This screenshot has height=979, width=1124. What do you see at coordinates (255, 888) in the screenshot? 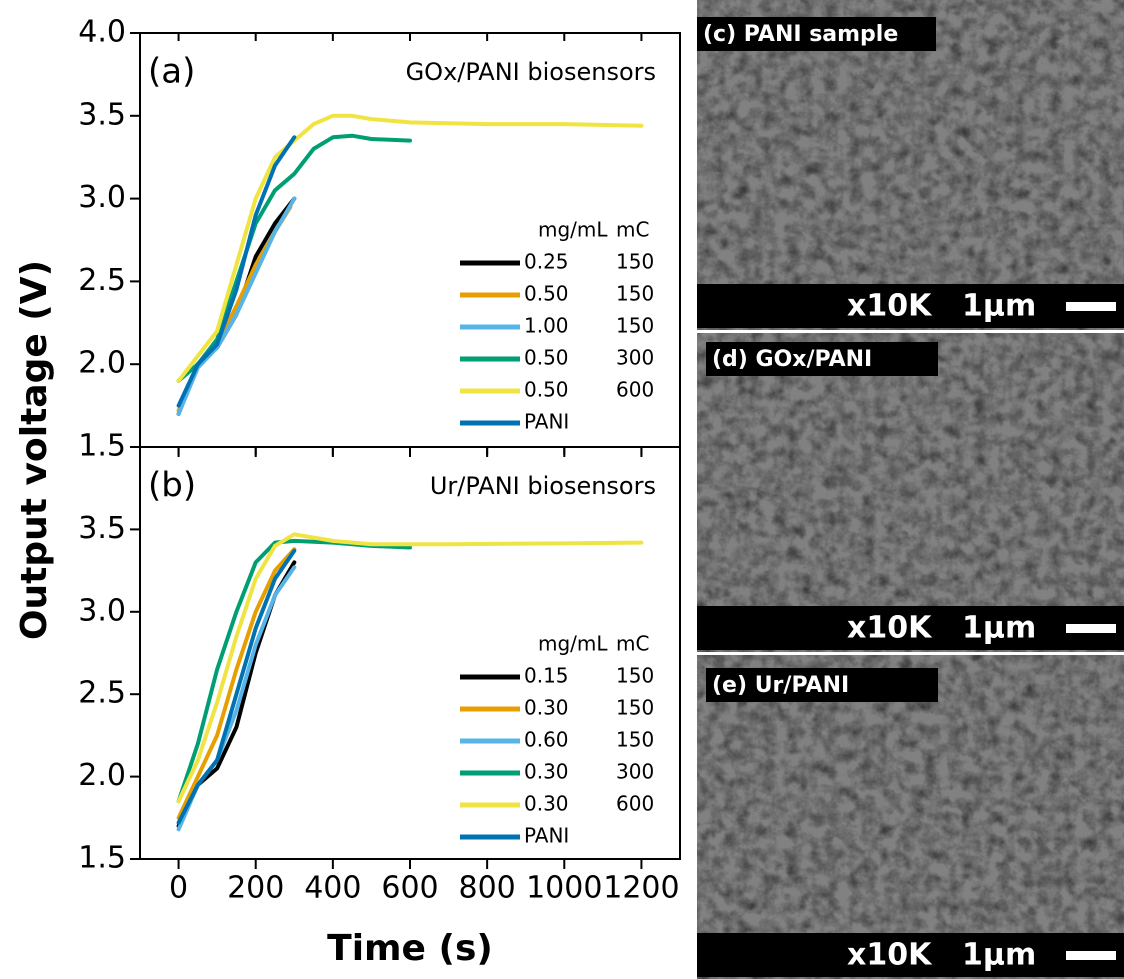
I see `x-tick-label: 200` at bounding box center [255, 888].